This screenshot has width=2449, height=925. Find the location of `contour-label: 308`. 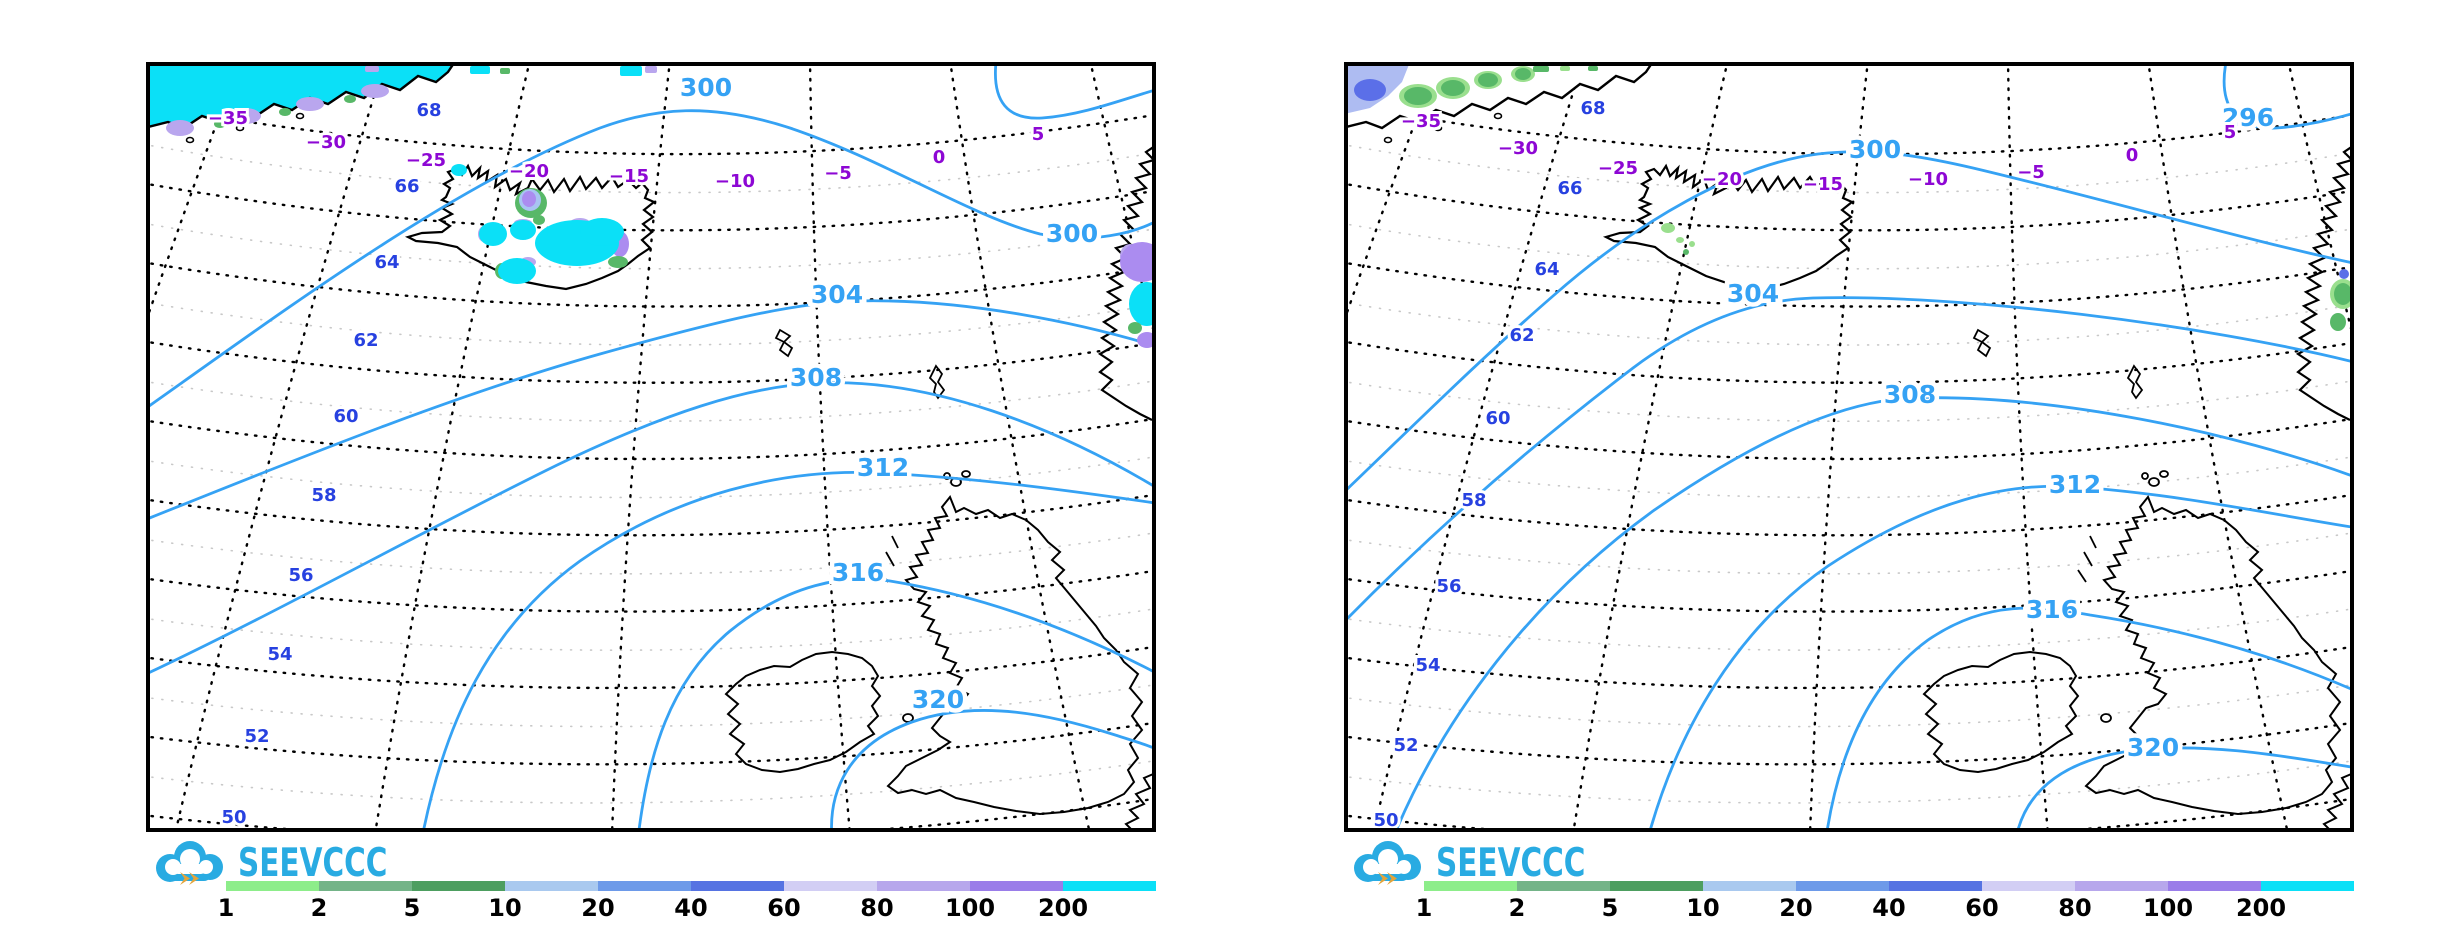

contour-label: 308 is located at coordinates (816, 377).